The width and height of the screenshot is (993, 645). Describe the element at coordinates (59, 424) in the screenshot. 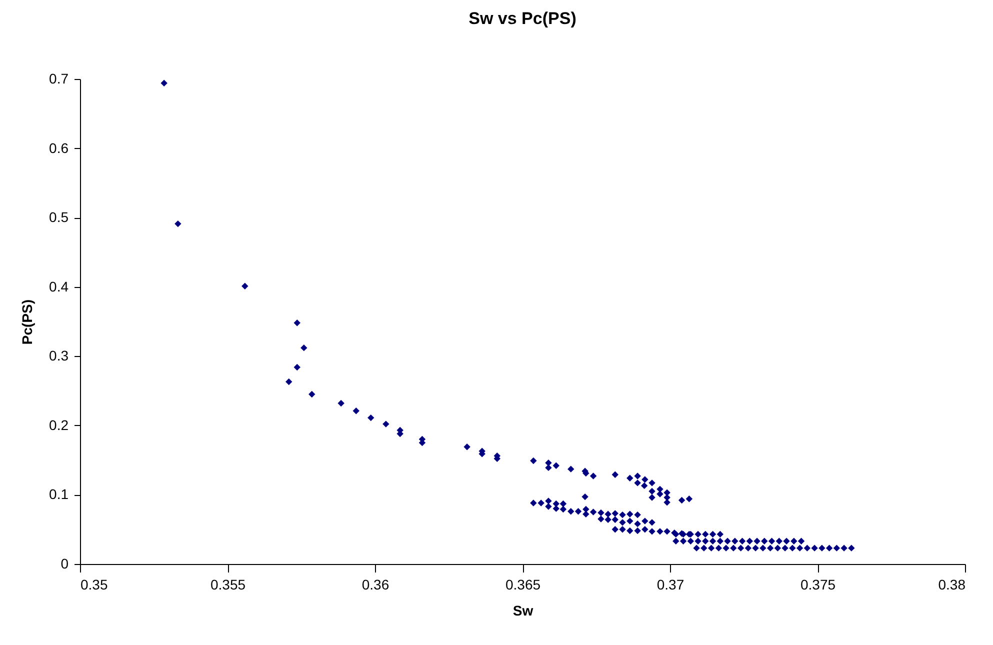

I see `y-tick-label: 0.2` at that location.